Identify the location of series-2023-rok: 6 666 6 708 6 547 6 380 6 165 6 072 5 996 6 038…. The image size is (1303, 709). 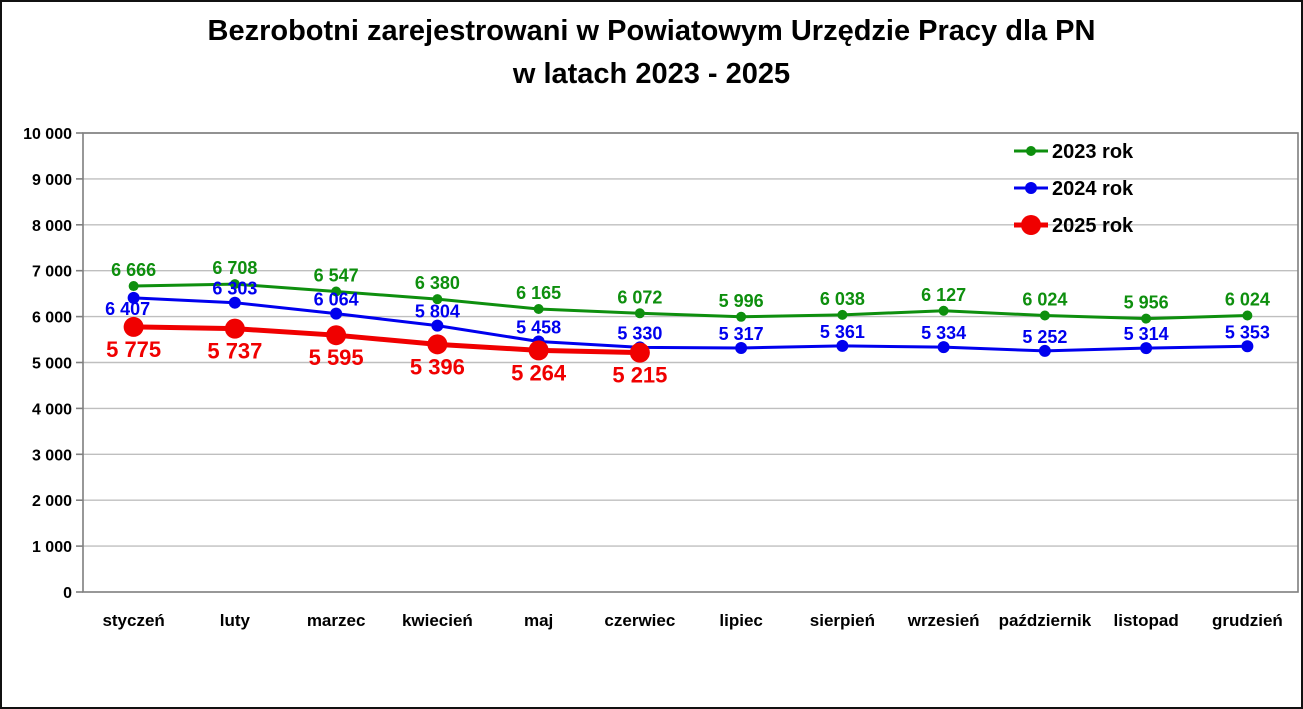
(690, 291).